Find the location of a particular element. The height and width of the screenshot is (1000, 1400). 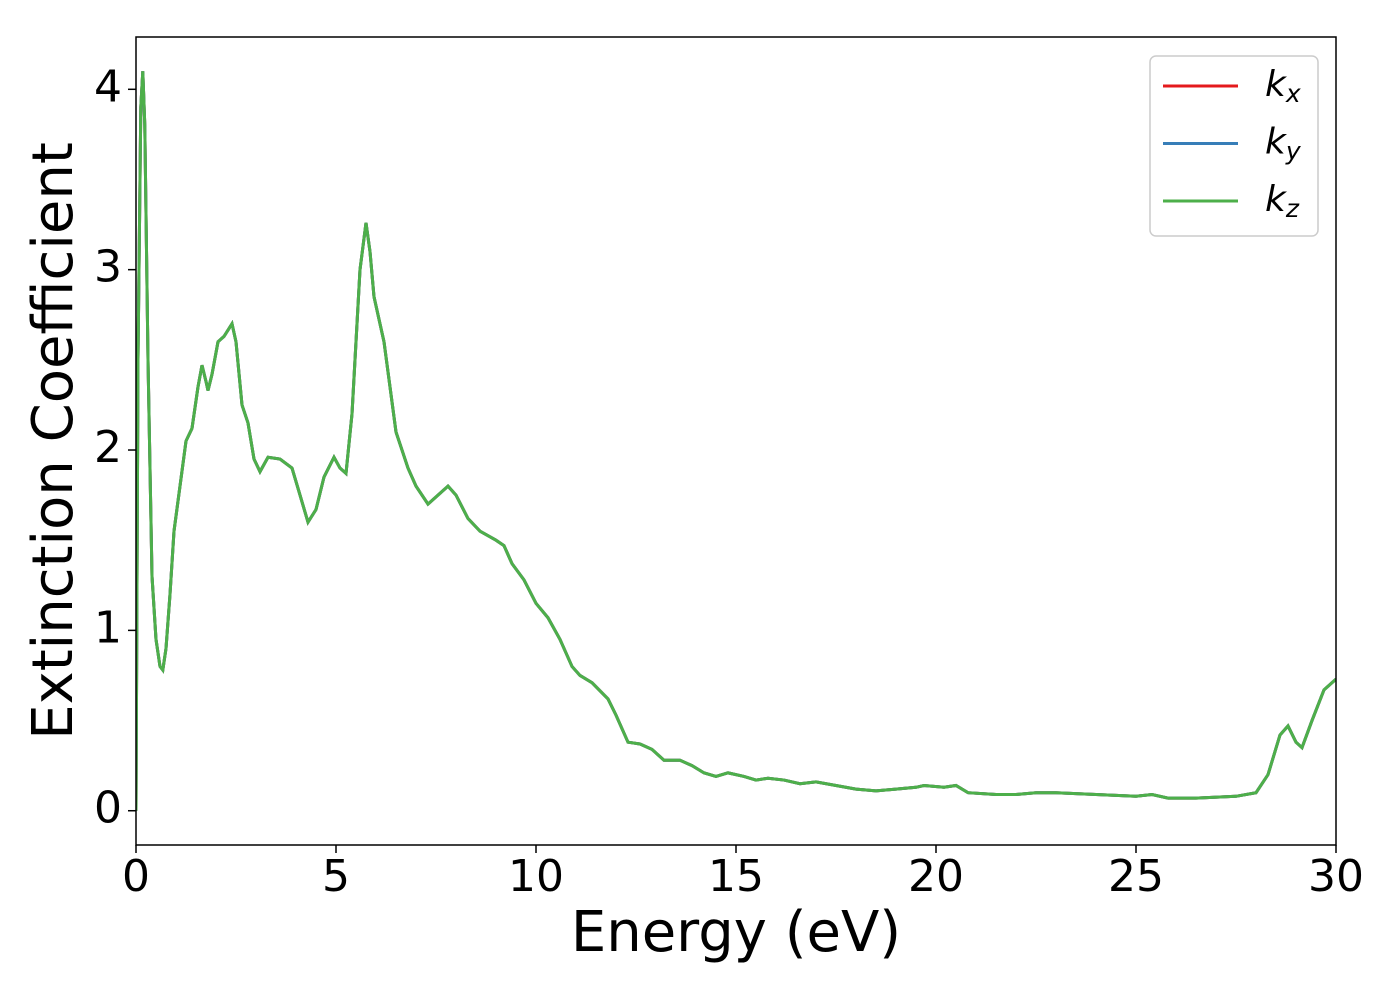

legend-label: kx is located at coordinates (1283, 86).